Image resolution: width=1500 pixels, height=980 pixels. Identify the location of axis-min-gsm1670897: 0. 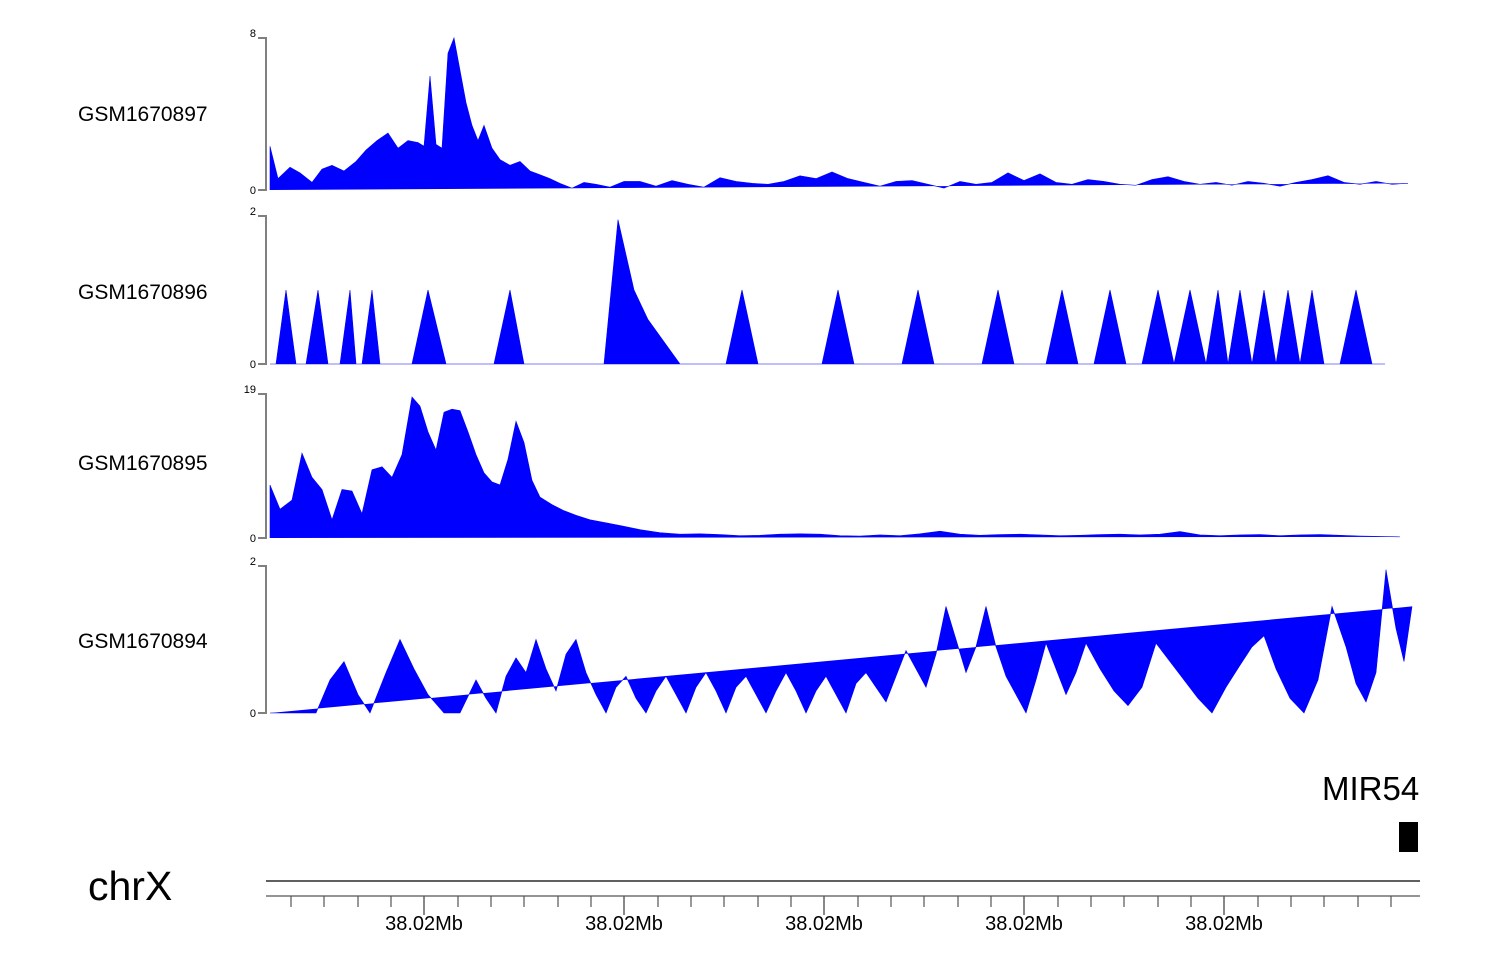
(252, 191).